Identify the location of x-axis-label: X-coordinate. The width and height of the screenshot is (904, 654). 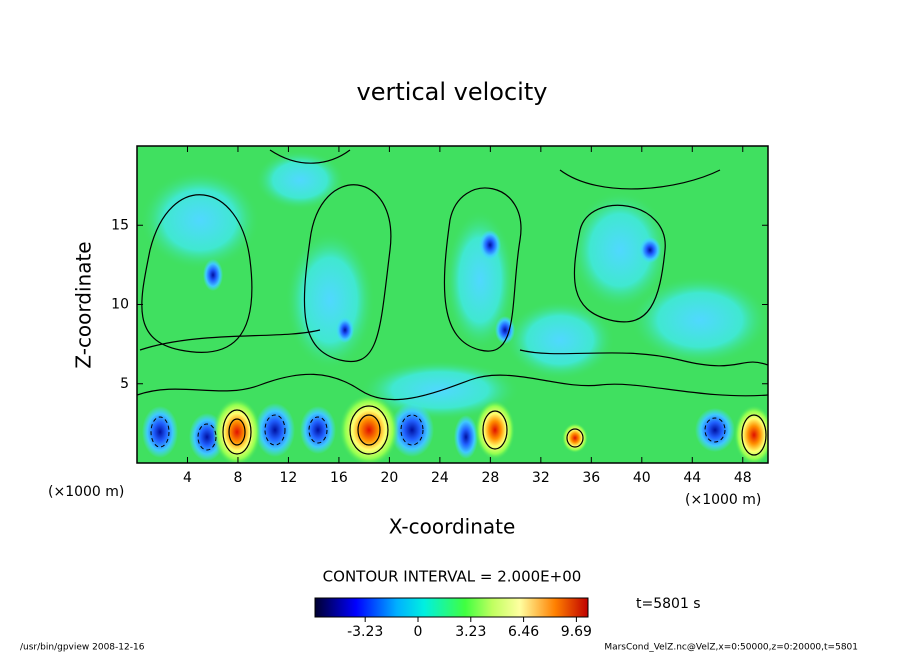
(452, 527).